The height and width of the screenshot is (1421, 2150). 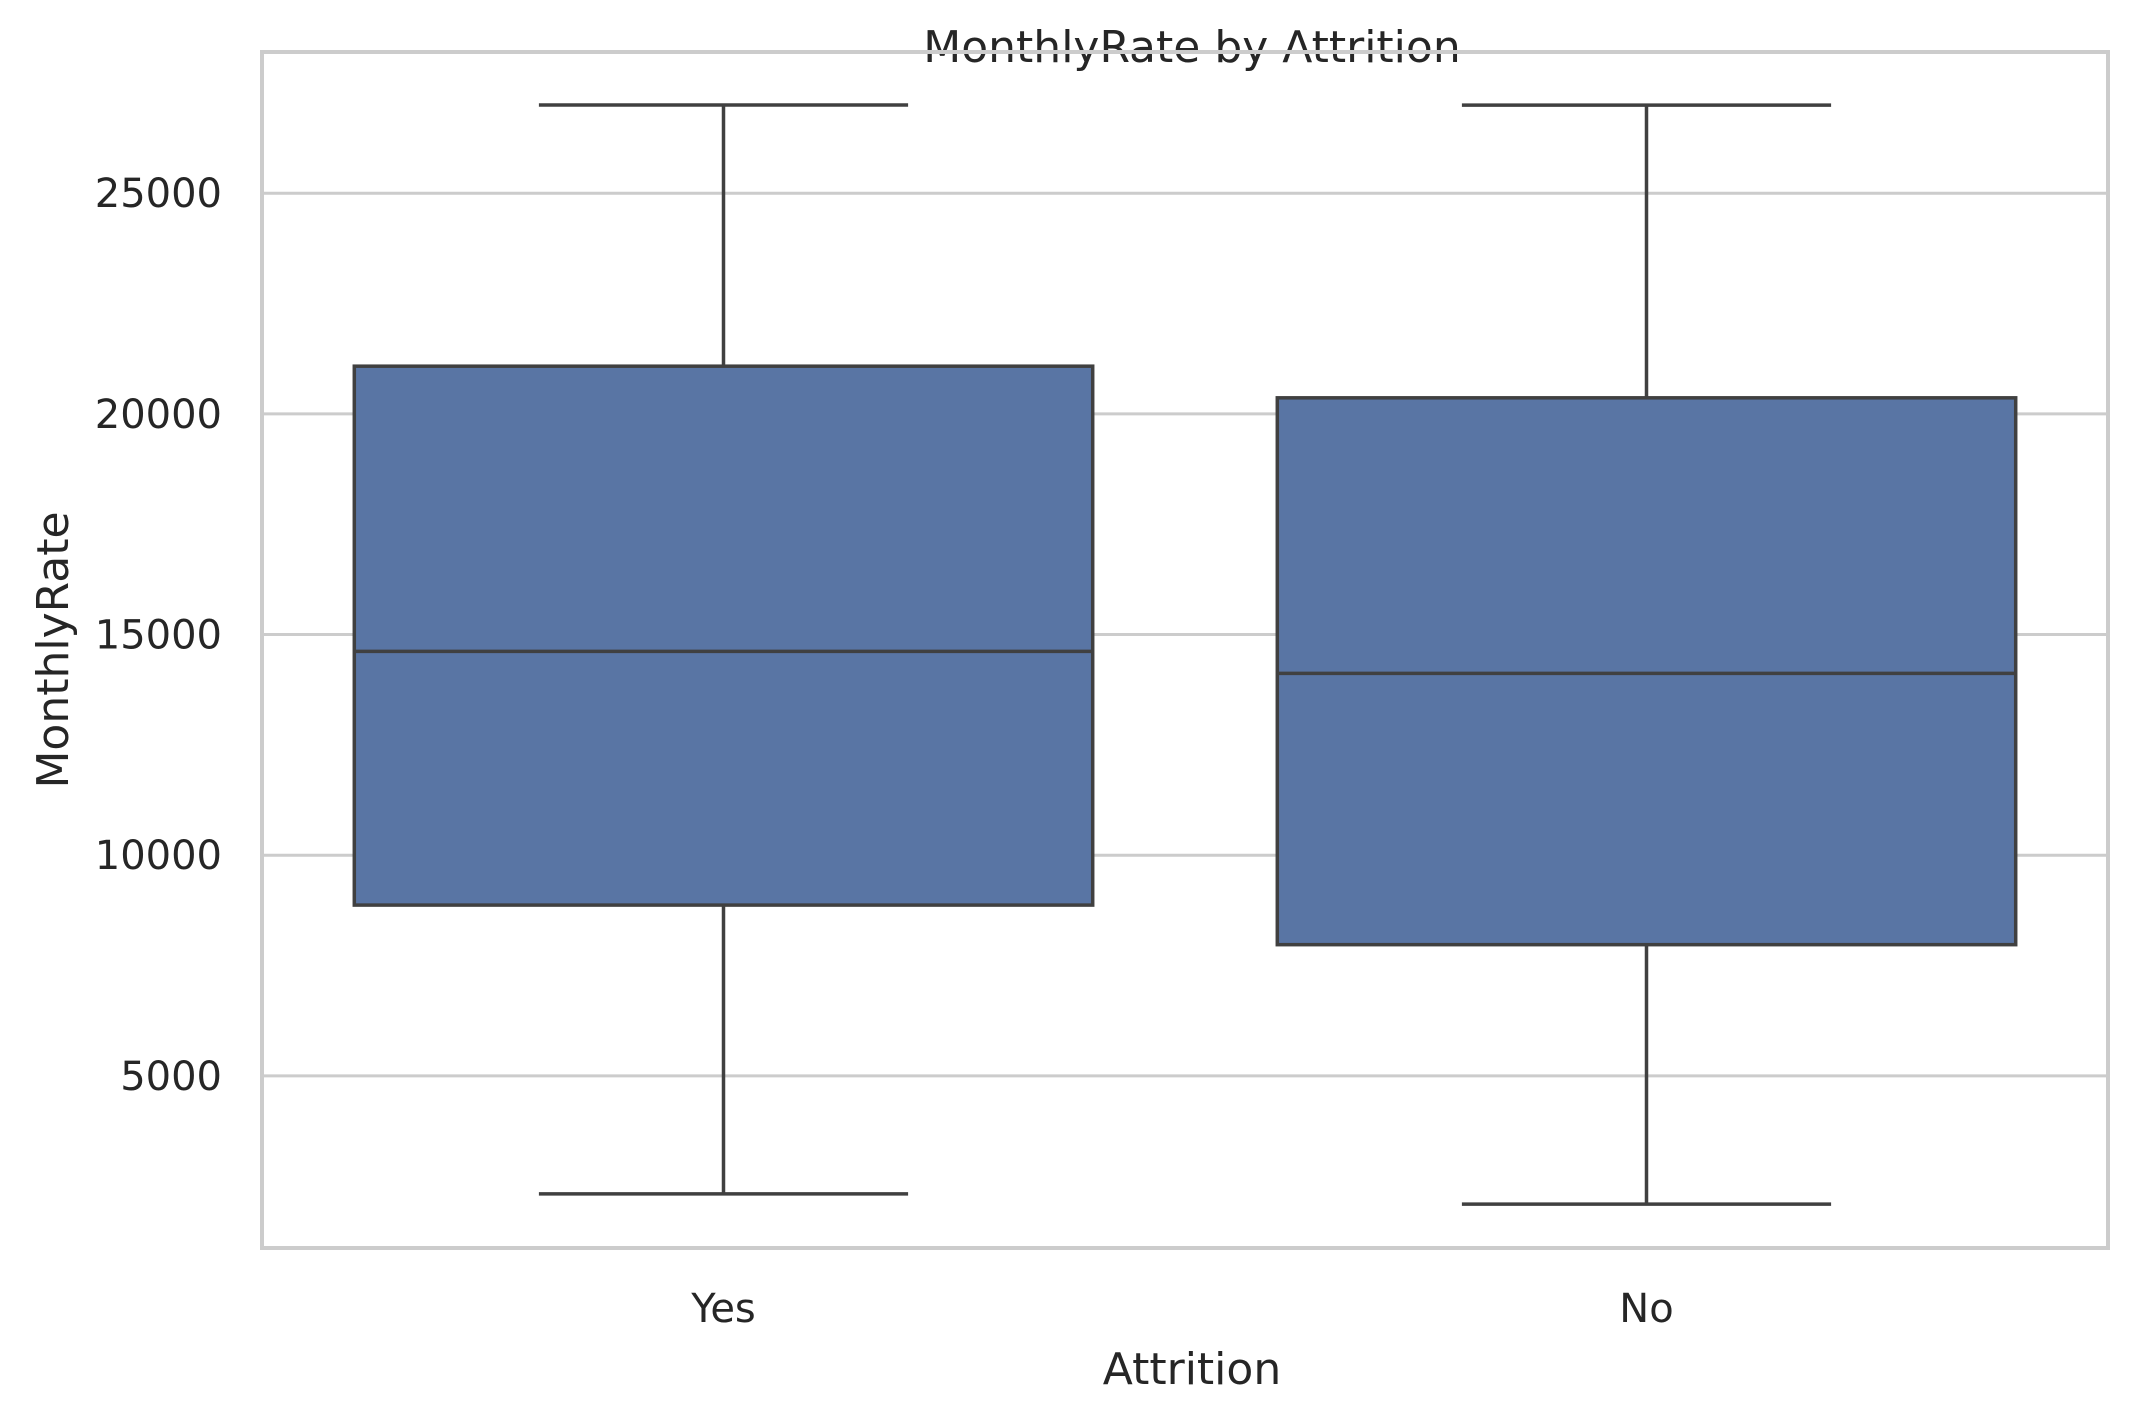 What do you see at coordinates (171, 1077) in the screenshot?
I see `y-tick-label: 5000` at bounding box center [171, 1077].